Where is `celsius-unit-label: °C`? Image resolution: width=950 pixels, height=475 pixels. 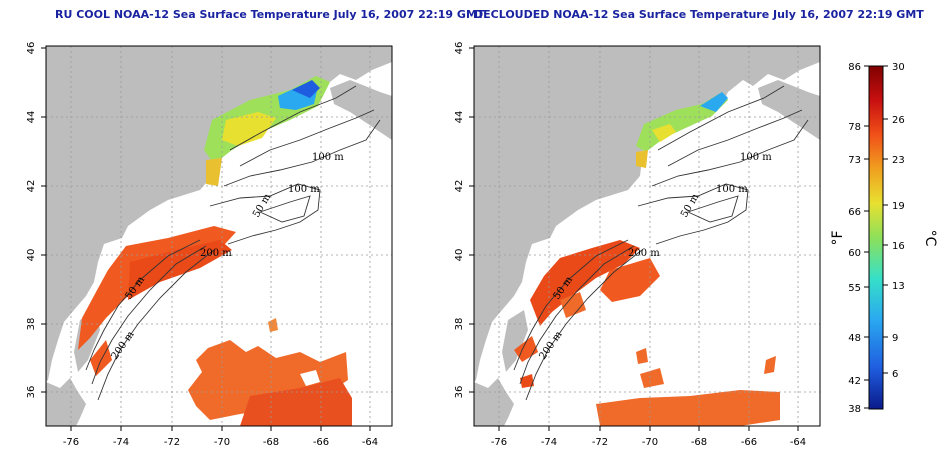 celsius-unit-label: °C is located at coordinates (930, 238).